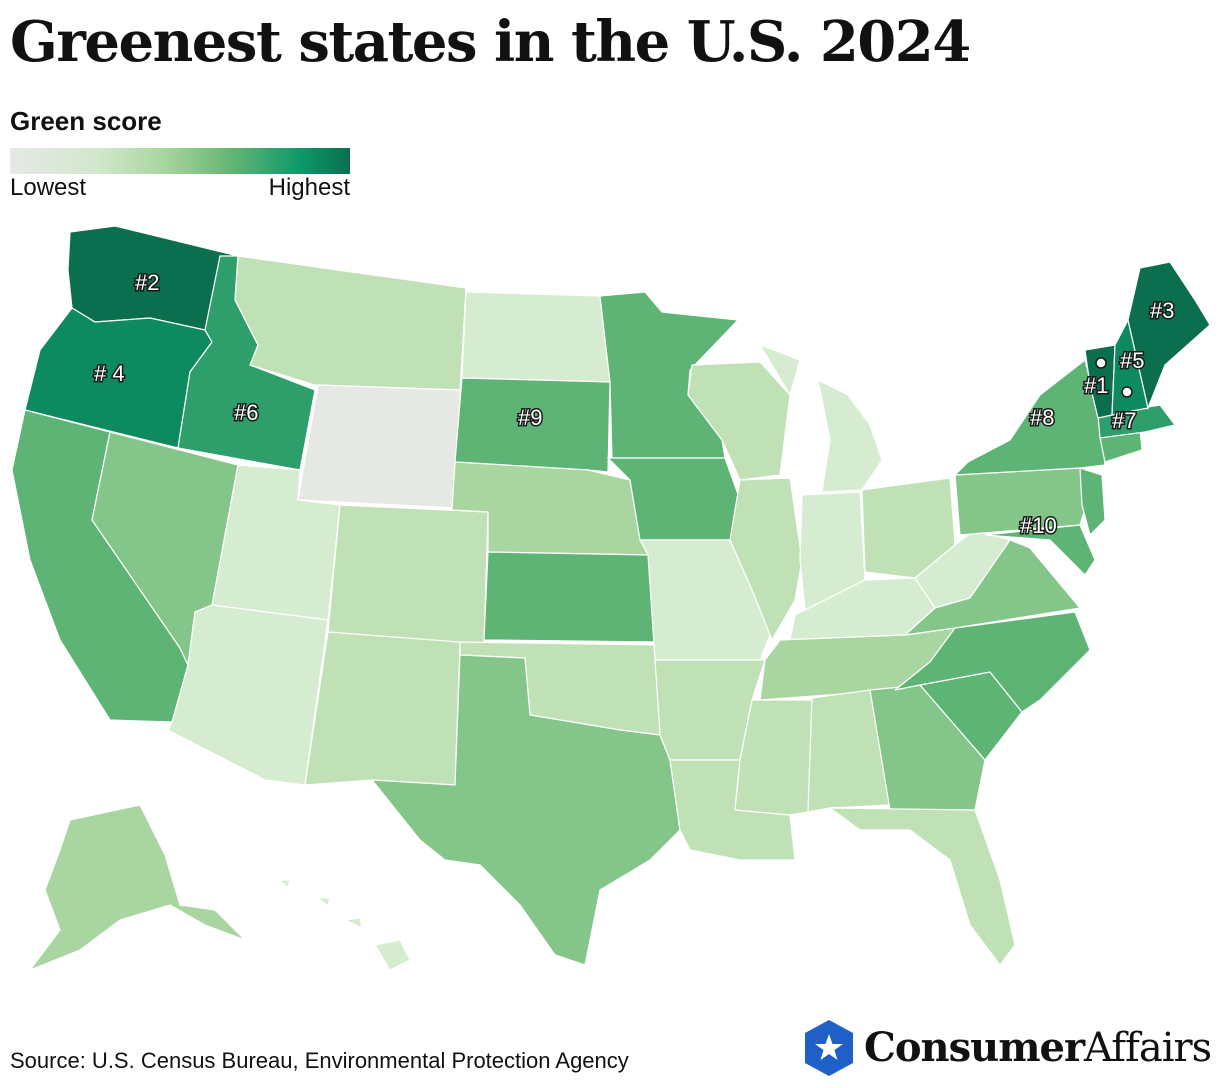  I want to click on state-alabama, so click(849, 751).